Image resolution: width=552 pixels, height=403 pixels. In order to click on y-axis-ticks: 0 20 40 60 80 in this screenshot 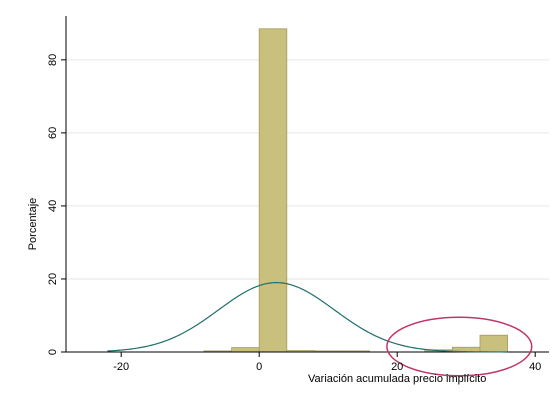, I will do `click(56, 204)`.